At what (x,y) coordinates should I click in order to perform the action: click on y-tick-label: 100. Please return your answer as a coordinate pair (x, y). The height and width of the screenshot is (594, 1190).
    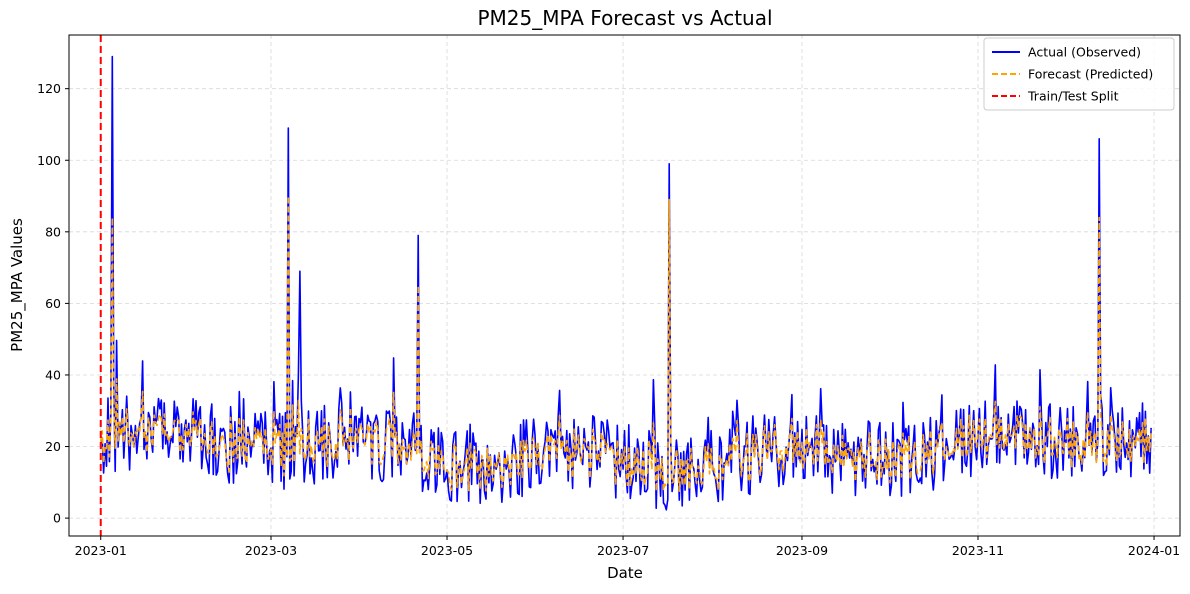
    Looking at the image, I should click on (49, 160).